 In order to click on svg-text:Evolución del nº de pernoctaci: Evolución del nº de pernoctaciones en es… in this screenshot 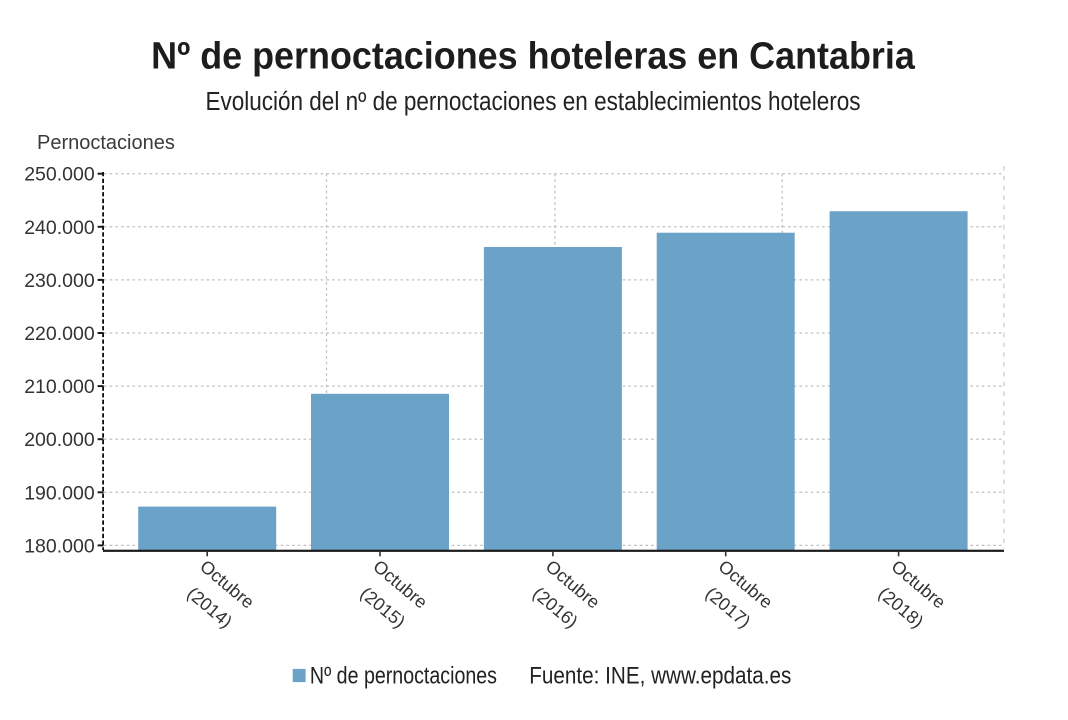, I will do `click(532, 102)`.